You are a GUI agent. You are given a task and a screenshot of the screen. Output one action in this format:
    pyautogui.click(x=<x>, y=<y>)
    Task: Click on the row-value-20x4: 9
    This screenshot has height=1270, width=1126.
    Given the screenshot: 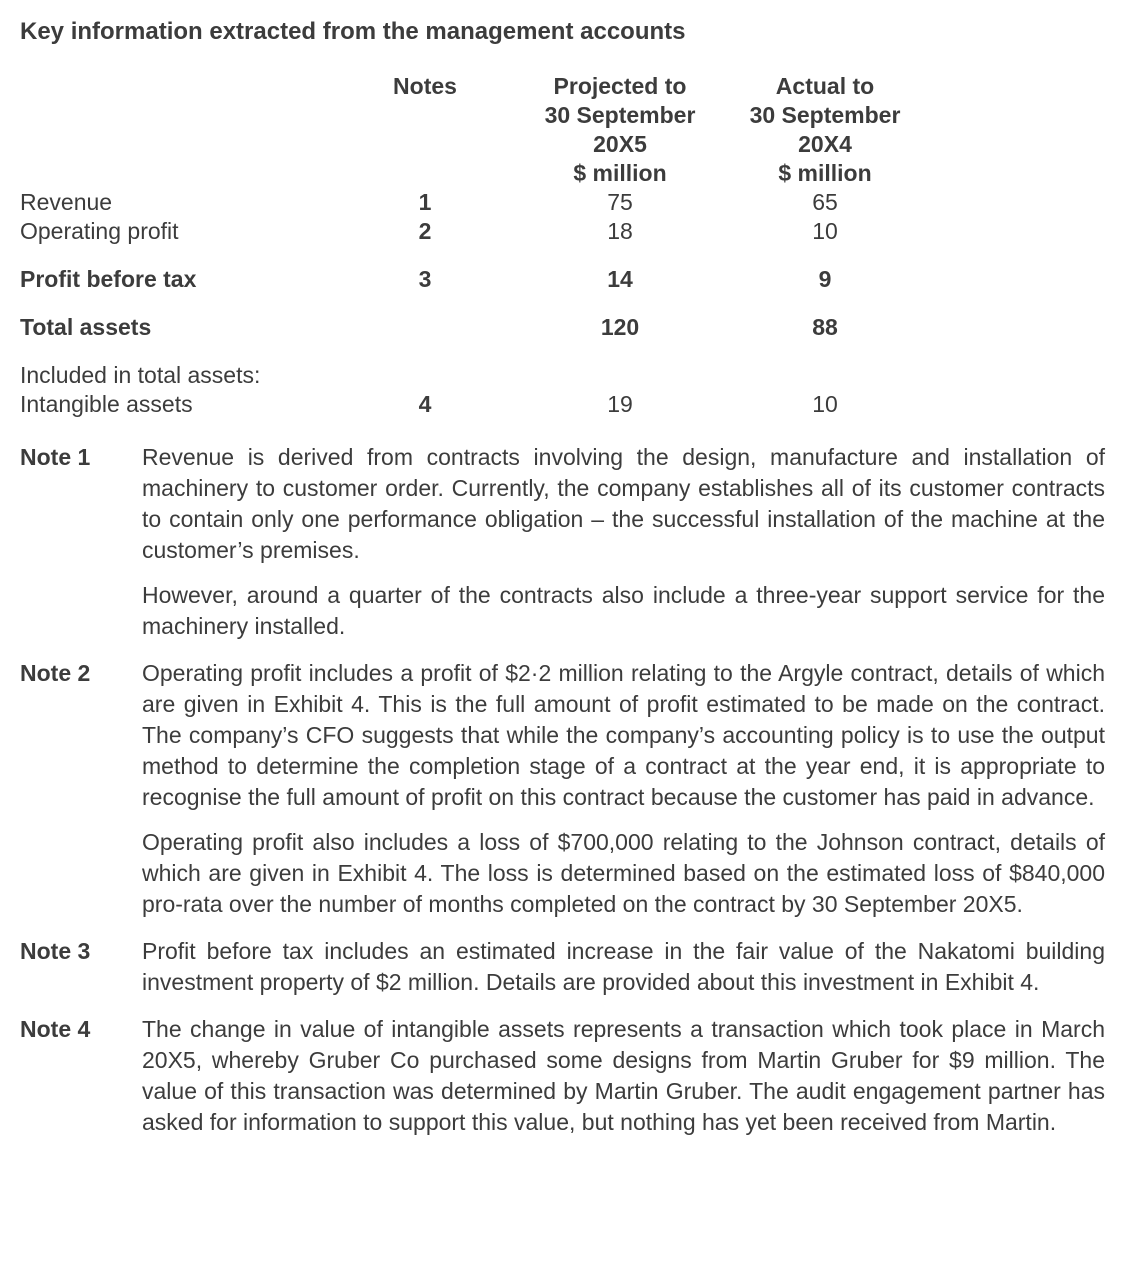 What is the action you would take?
    pyautogui.click(x=825, y=279)
    